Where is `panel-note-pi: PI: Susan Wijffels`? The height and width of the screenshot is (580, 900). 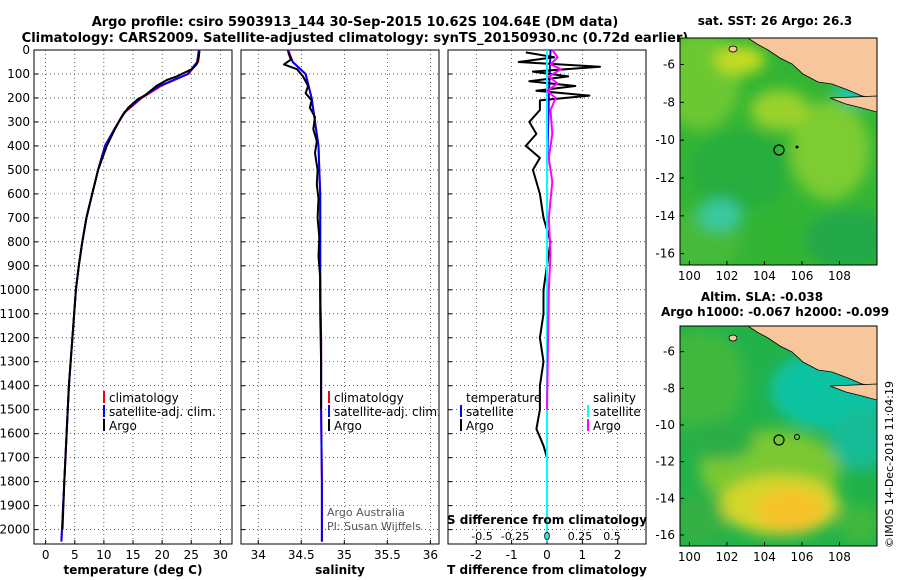
panel-note-pi: PI: Susan Wijffels is located at coordinates (374, 526).